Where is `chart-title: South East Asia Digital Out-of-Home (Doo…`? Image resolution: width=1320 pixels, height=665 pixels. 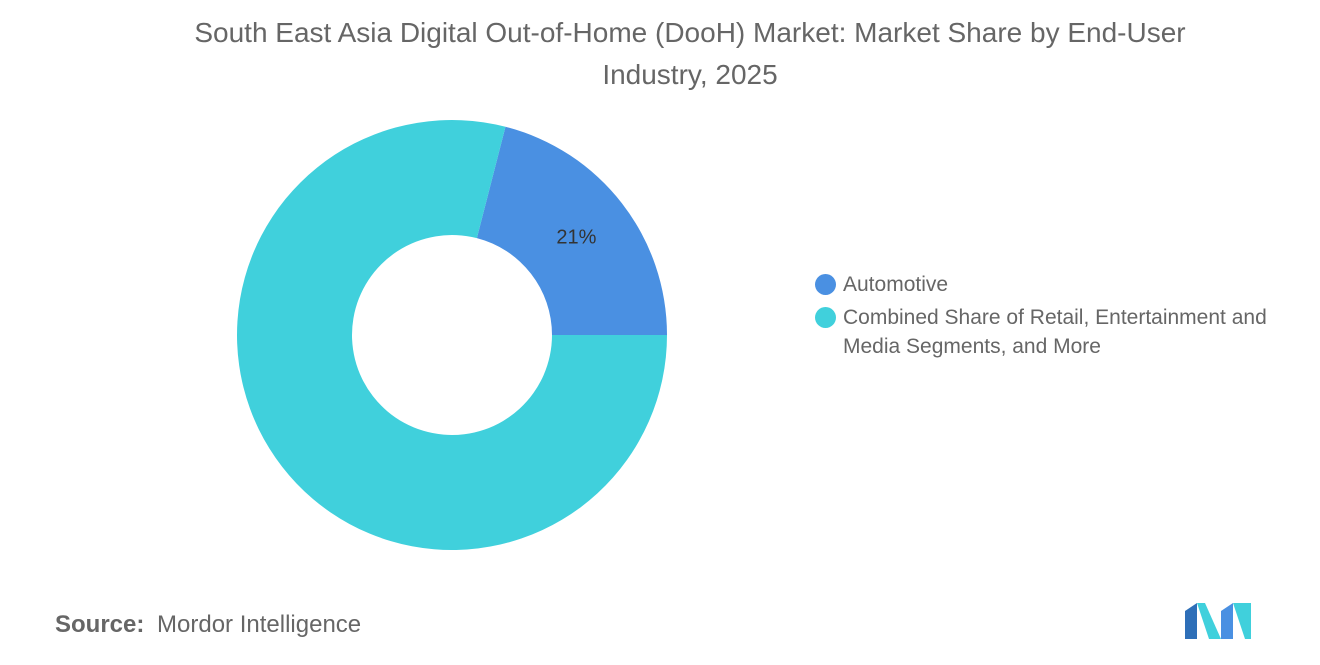 chart-title: South East Asia Digital Out-of-Home (Doo… is located at coordinates (690, 53).